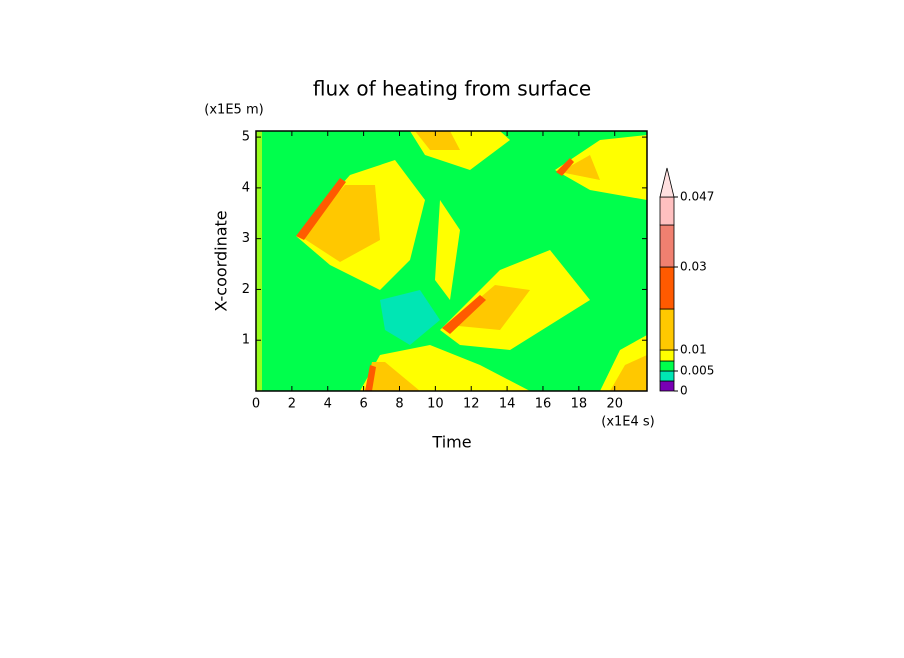 This screenshot has width=904, height=658. Describe the element at coordinates (471, 404) in the screenshot. I see `x-tick-label: 12` at that location.